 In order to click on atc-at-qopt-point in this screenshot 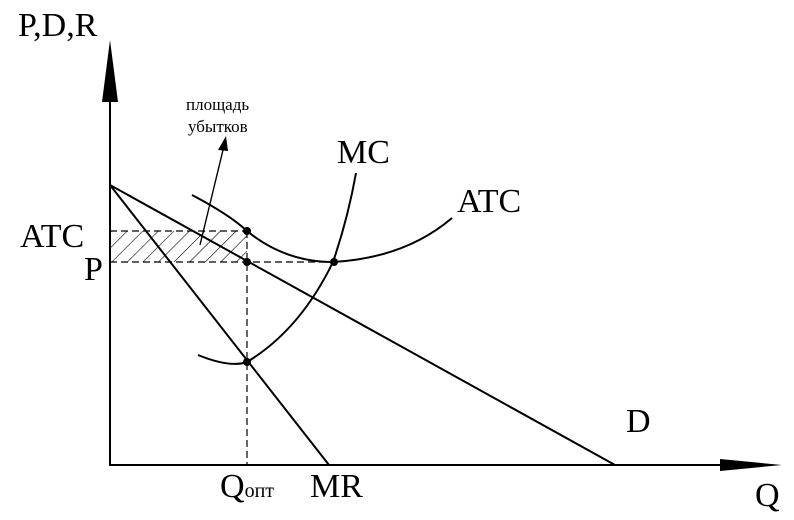, I will do `click(247, 231)`.